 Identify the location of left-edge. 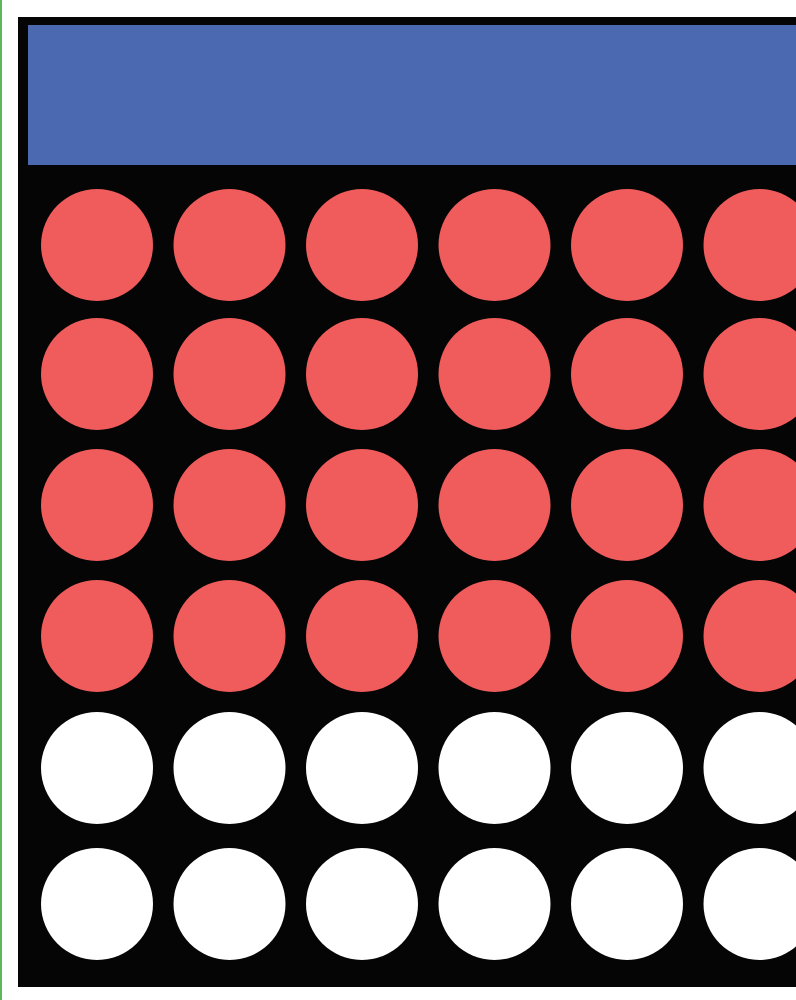
(1, 500).